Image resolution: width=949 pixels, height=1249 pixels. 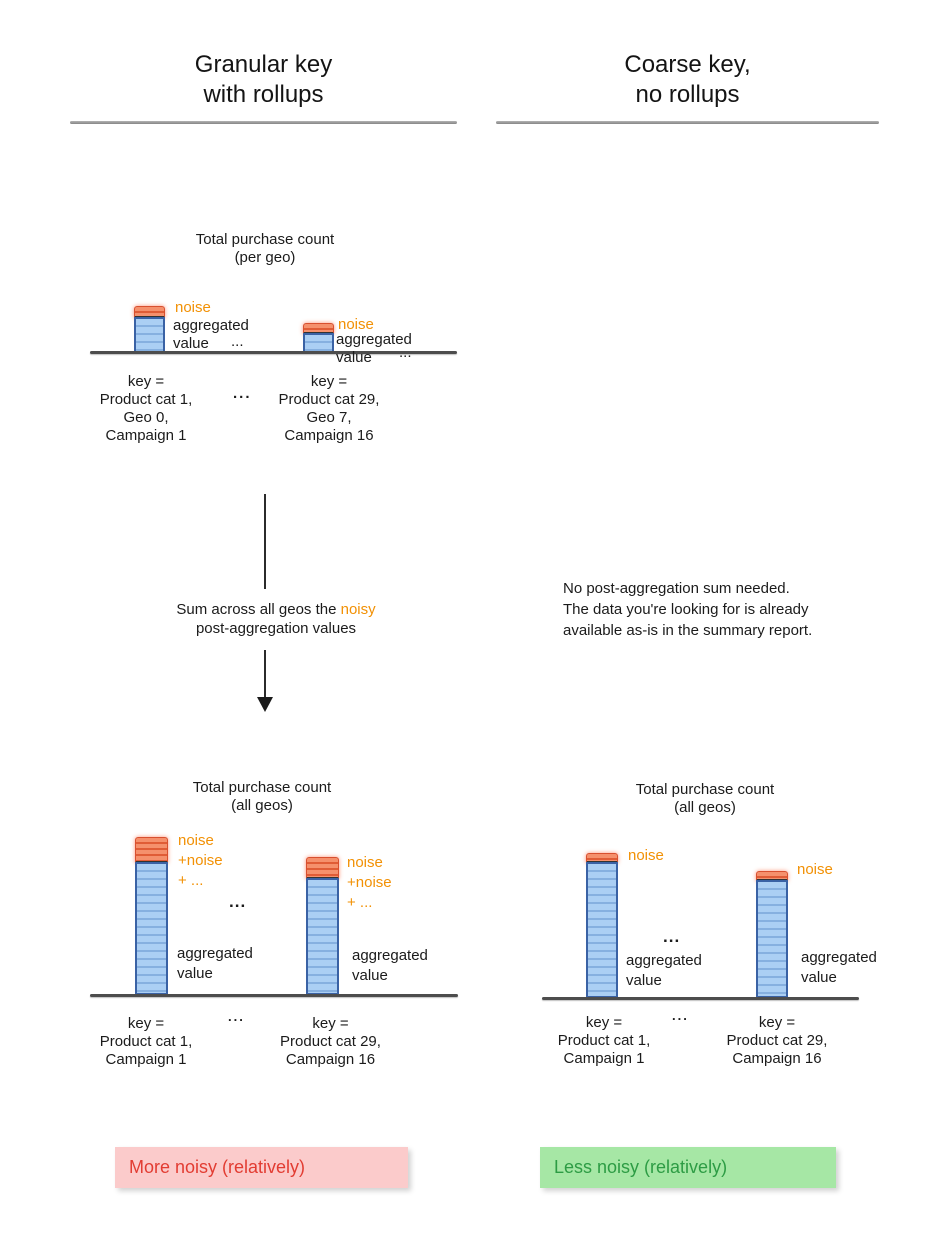 I want to click on arrow-caption-part1: Sum across all geos the, so click(x=258, y=609).